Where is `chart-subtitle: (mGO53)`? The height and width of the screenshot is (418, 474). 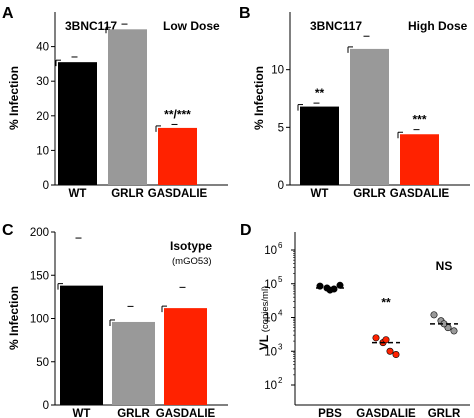 chart-subtitle: (mGO53) is located at coordinates (192, 261).